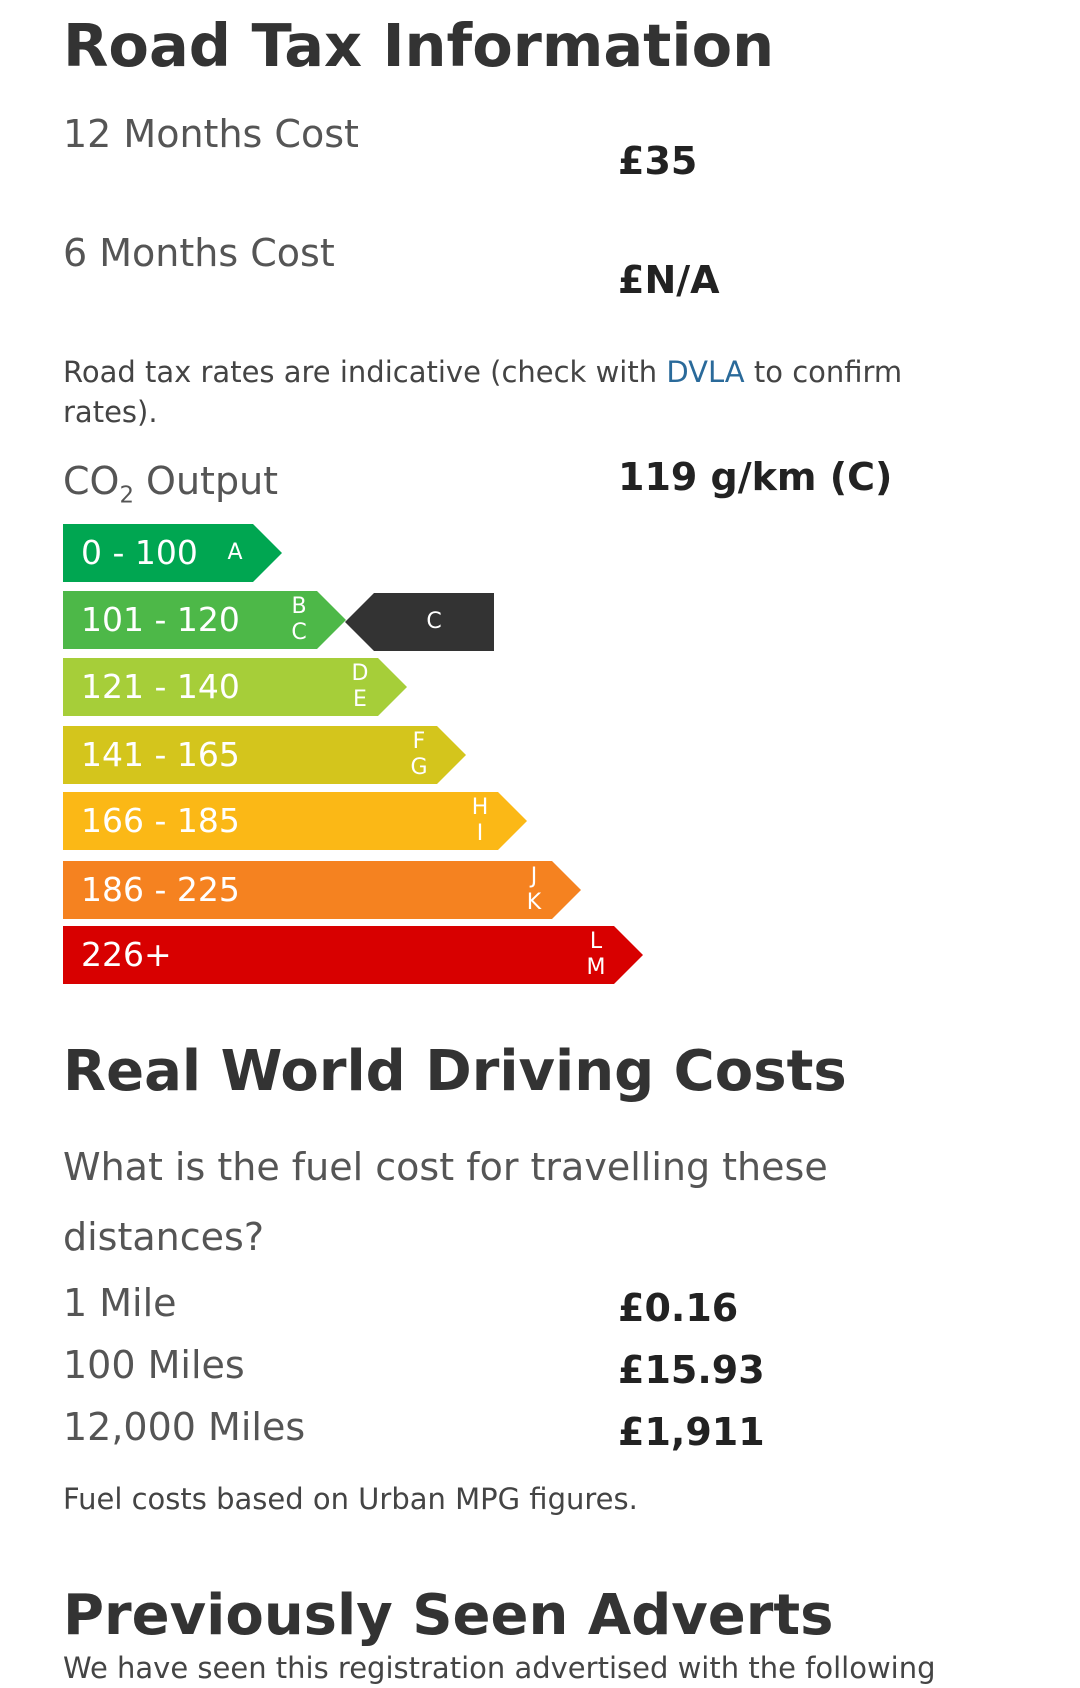 This screenshot has height=1688, width=1080. What do you see at coordinates (160, 619) in the screenshot?
I see `co2-band-range: 101 - 120` at bounding box center [160, 619].